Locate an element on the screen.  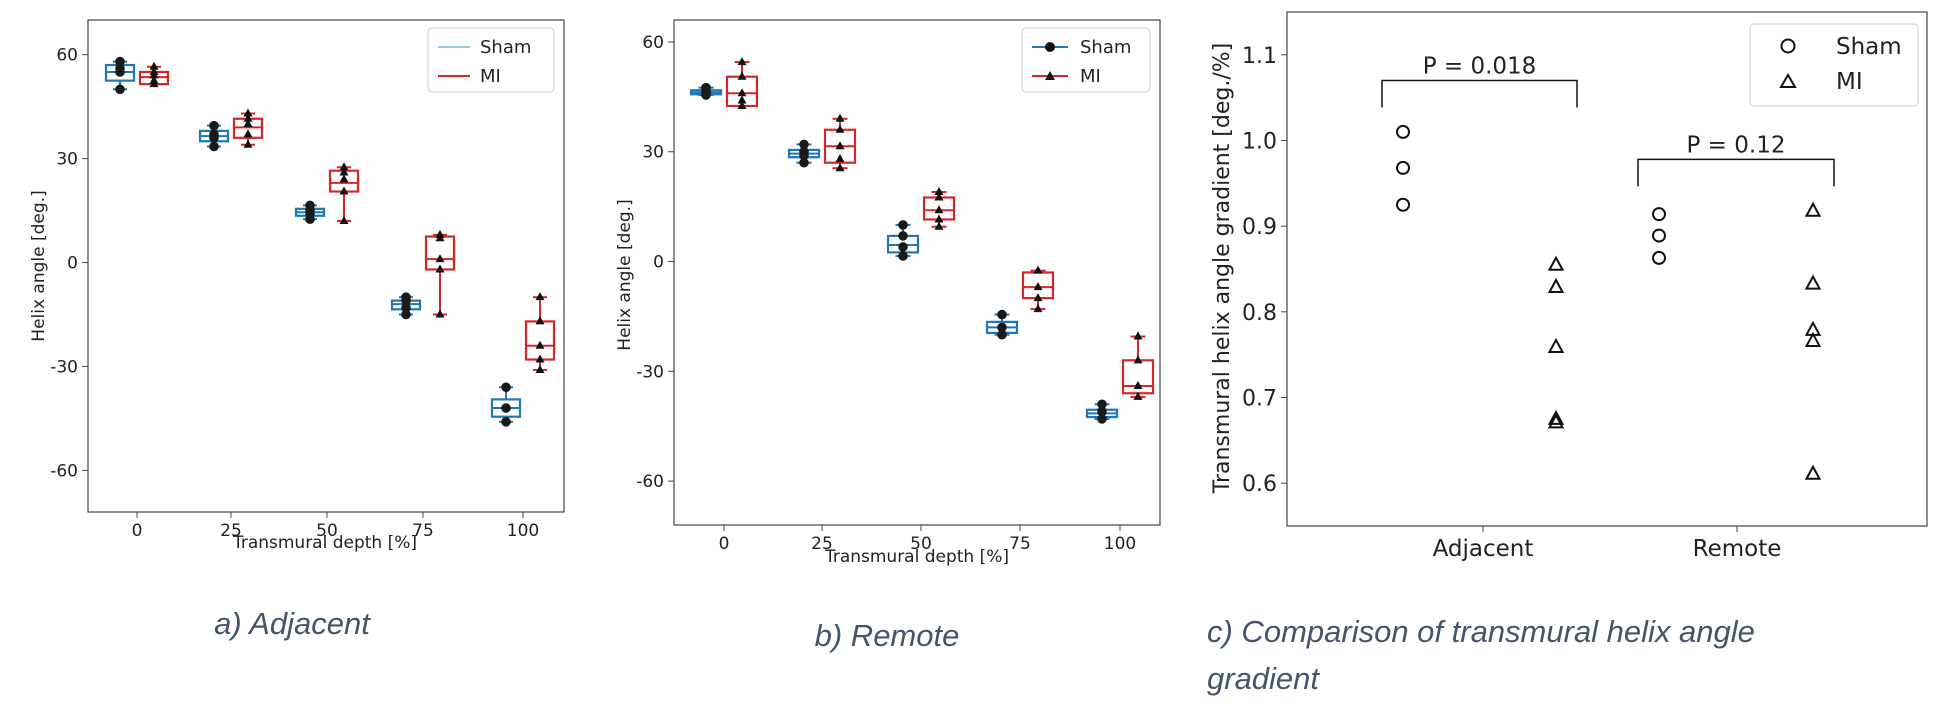
y-tick-label: 0.9 is located at coordinates (1259, 227).